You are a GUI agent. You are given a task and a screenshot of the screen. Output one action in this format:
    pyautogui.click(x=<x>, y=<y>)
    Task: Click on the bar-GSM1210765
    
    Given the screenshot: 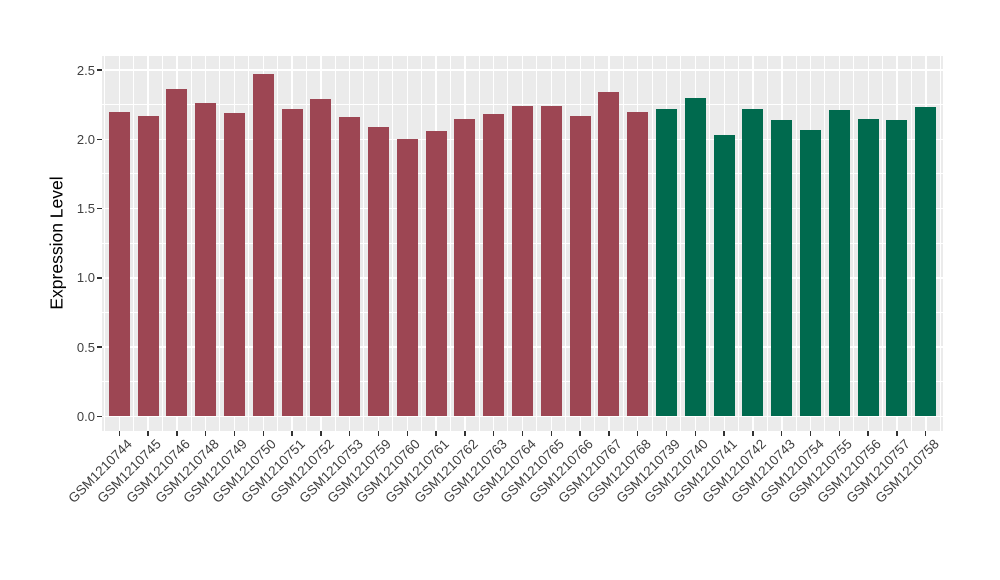 What is the action you would take?
    pyautogui.click(x=551, y=261)
    